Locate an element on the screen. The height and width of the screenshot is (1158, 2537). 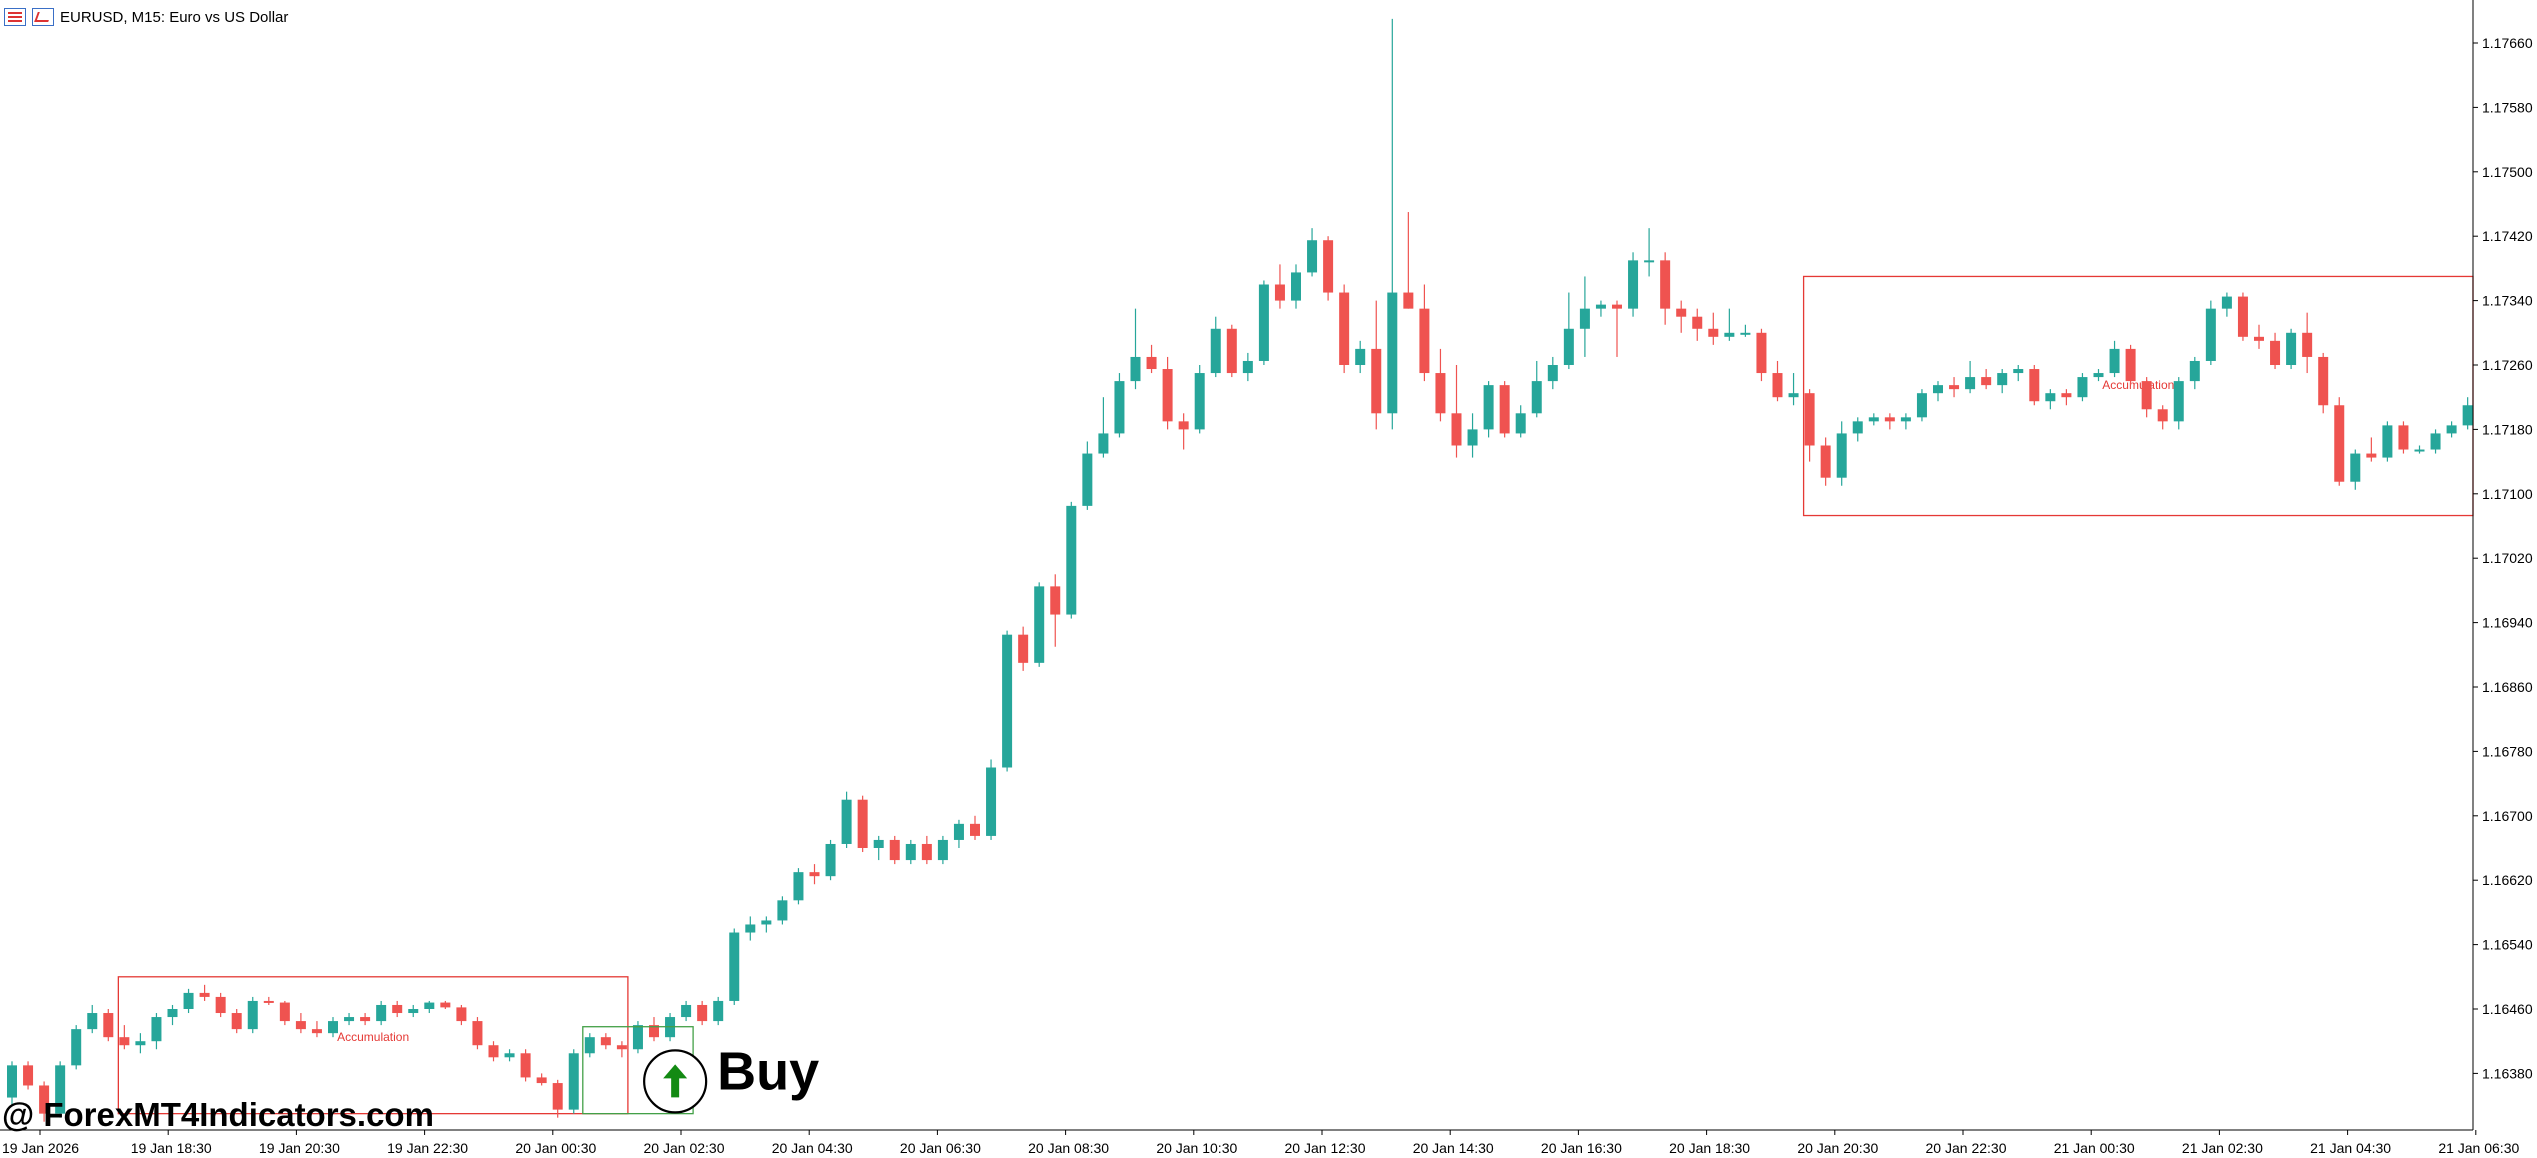
price-tick-label: 1.17580 is located at coordinates (2507, 107).